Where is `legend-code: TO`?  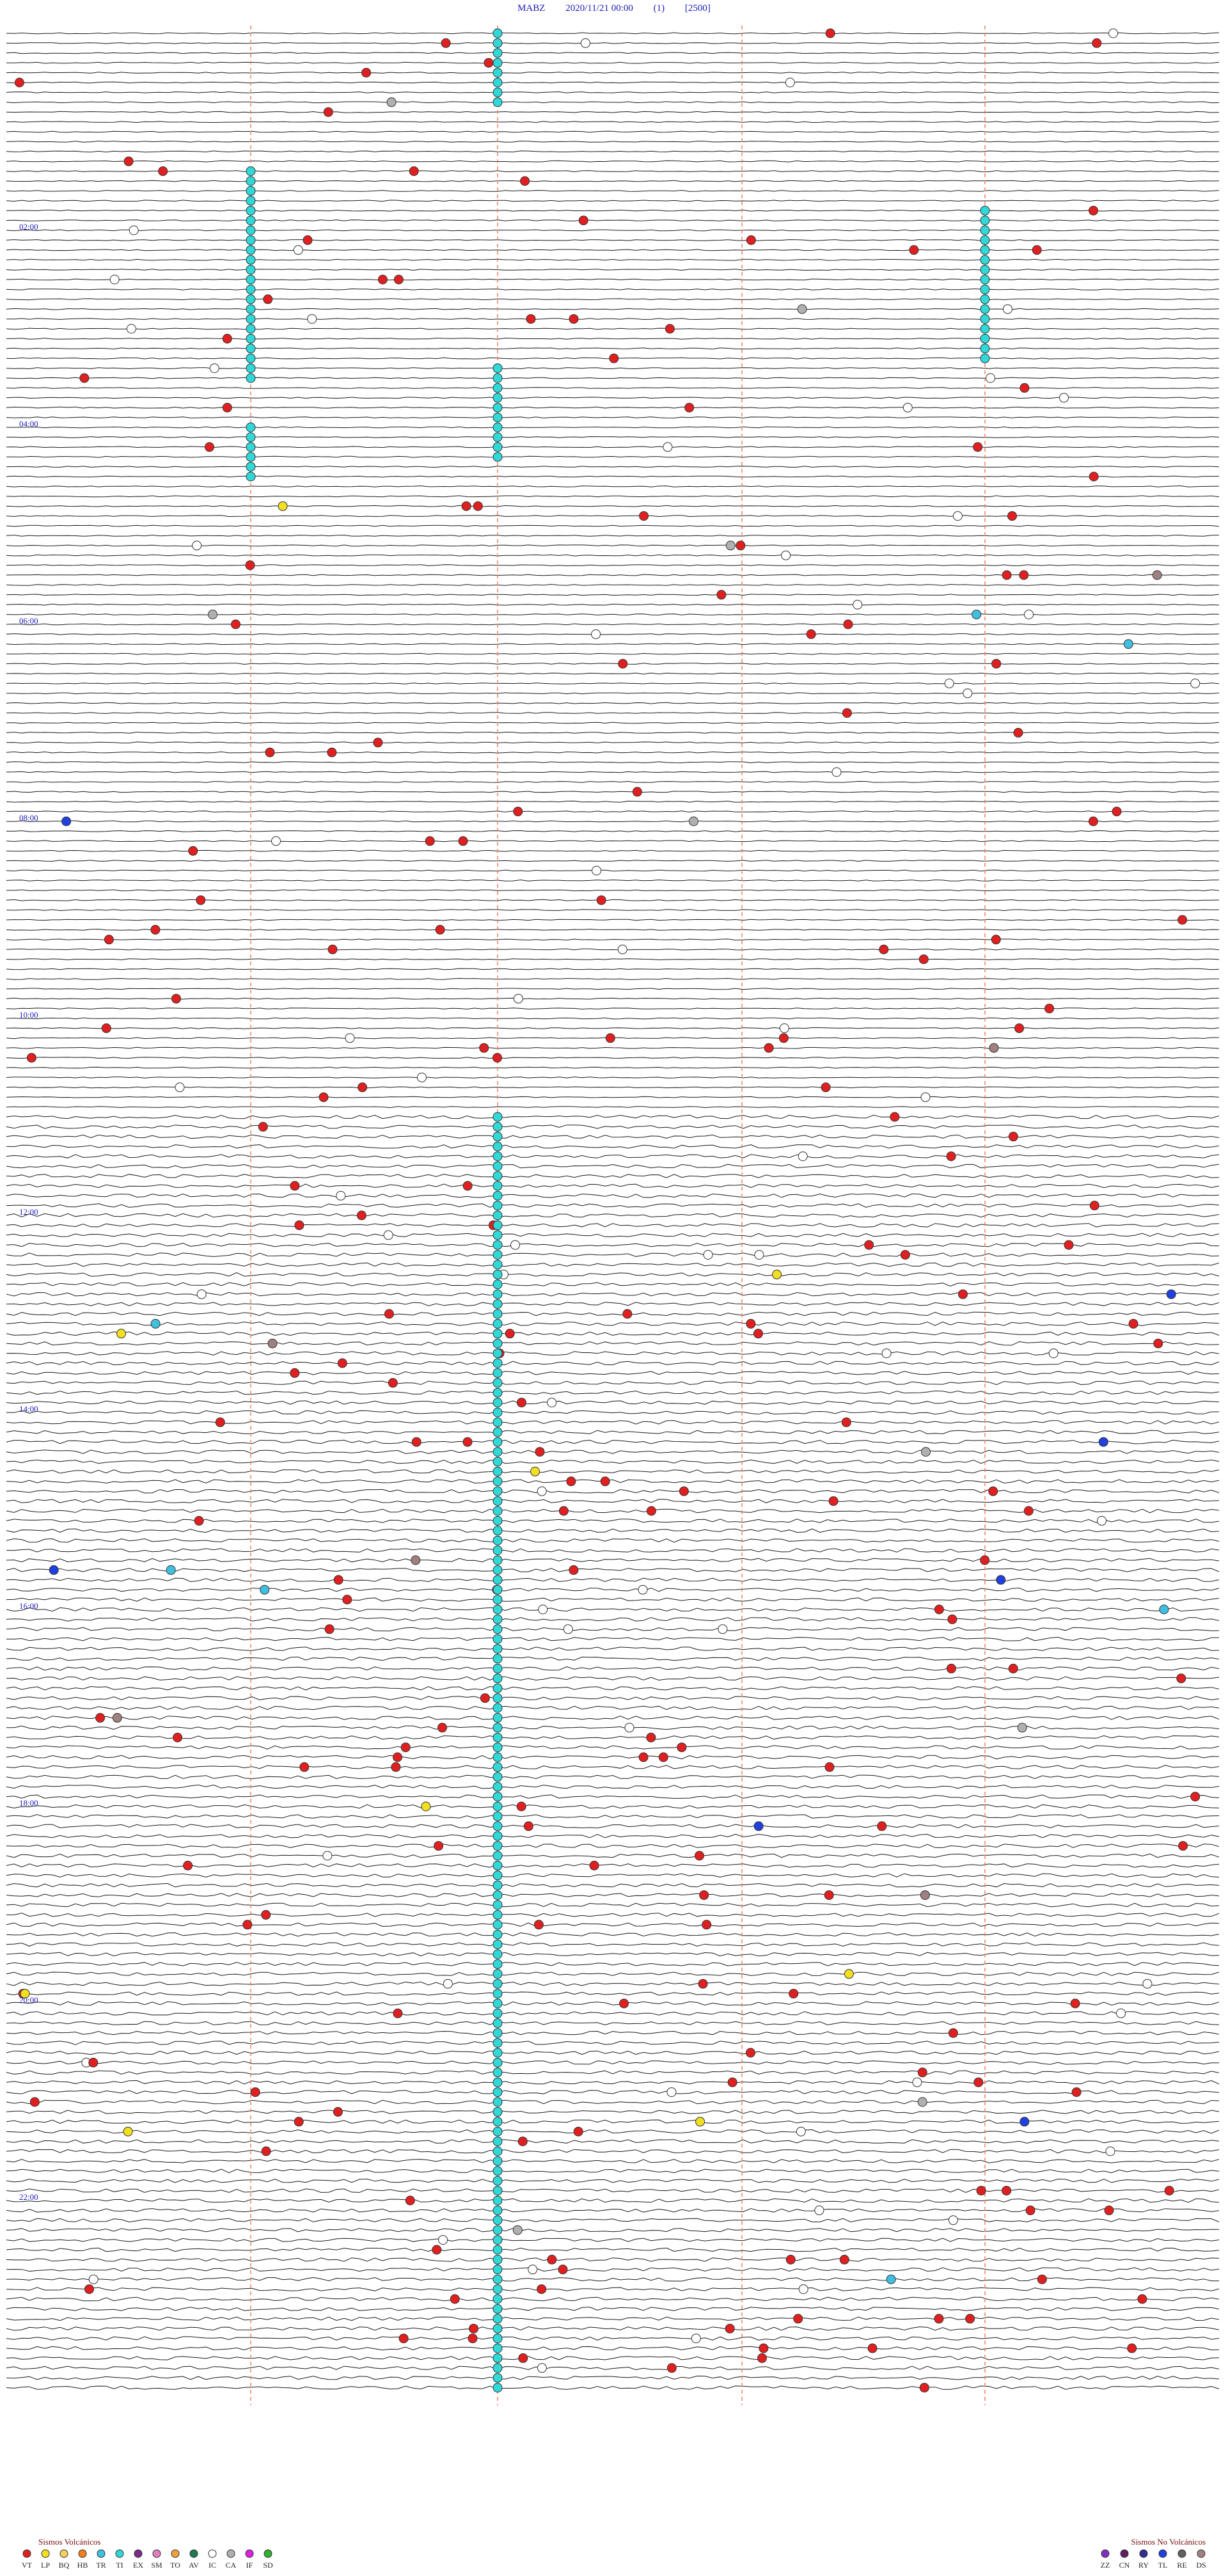 legend-code: TO is located at coordinates (175, 2565).